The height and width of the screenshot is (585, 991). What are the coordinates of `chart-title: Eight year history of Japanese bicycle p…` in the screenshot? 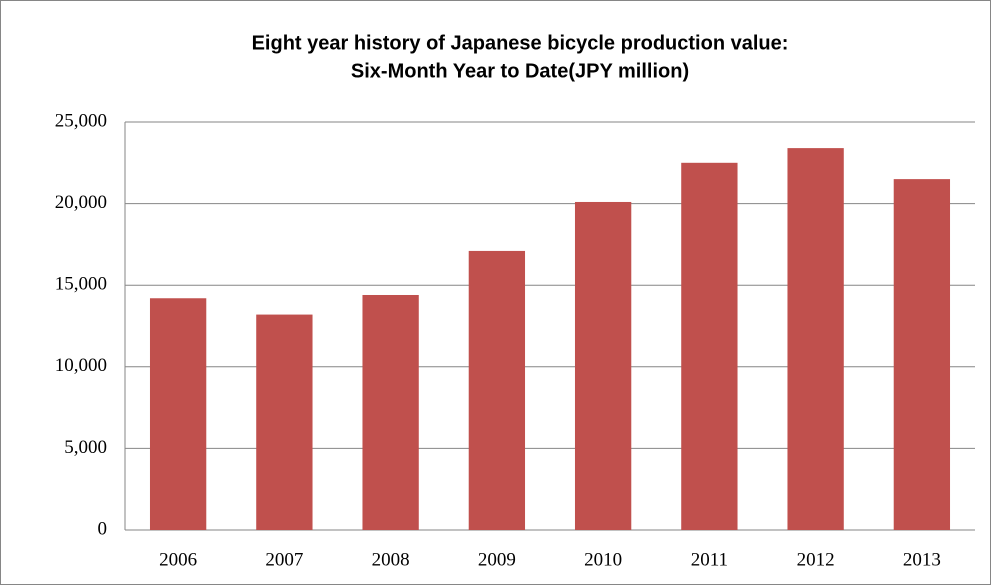 It's located at (520, 43).